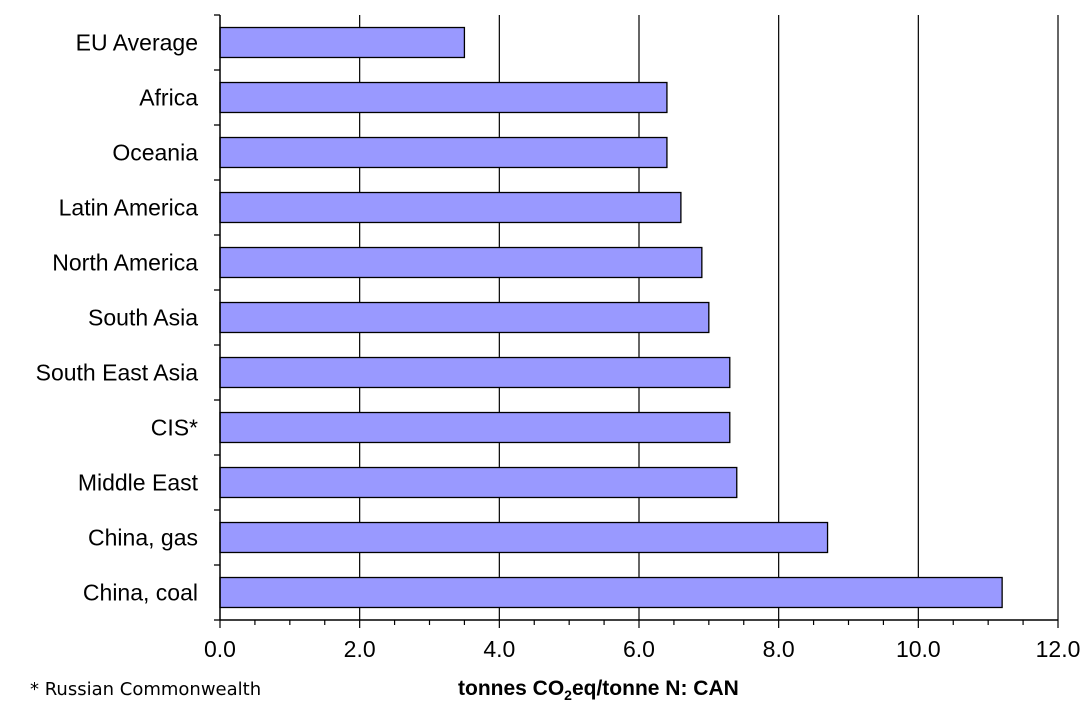 The width and height of the screenshot is (1091, 706). I want to click on category-label: China, gas, so click(143, 538).